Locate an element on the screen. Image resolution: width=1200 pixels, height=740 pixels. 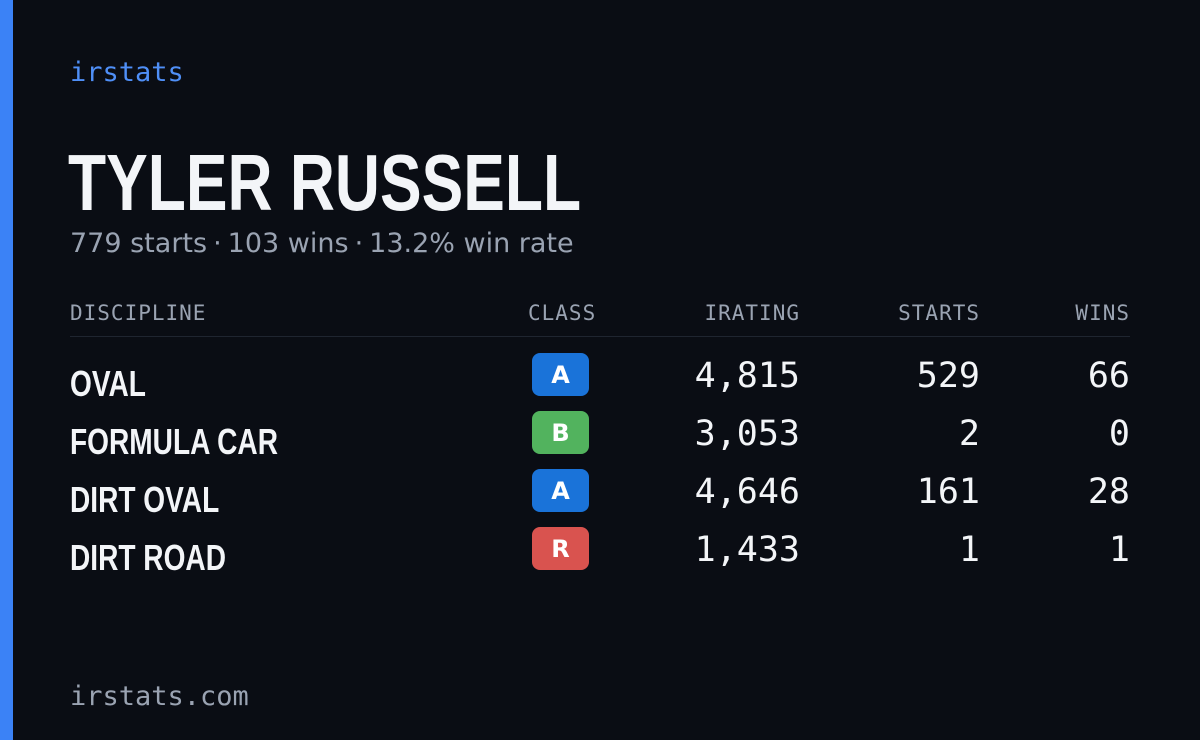
driver-summary: 779 starts · 103 wins · 13.2% win rate is located at coordinates (322, 244).